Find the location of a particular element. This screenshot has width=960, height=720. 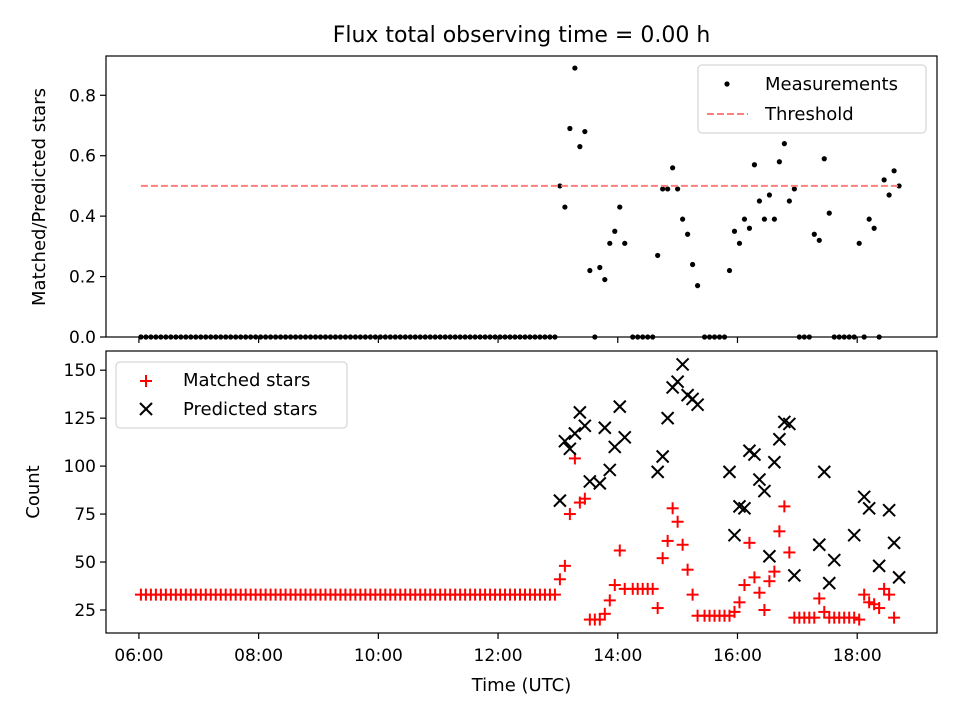

x-tick-label: 08:00 is located at coordinates (258, 656).